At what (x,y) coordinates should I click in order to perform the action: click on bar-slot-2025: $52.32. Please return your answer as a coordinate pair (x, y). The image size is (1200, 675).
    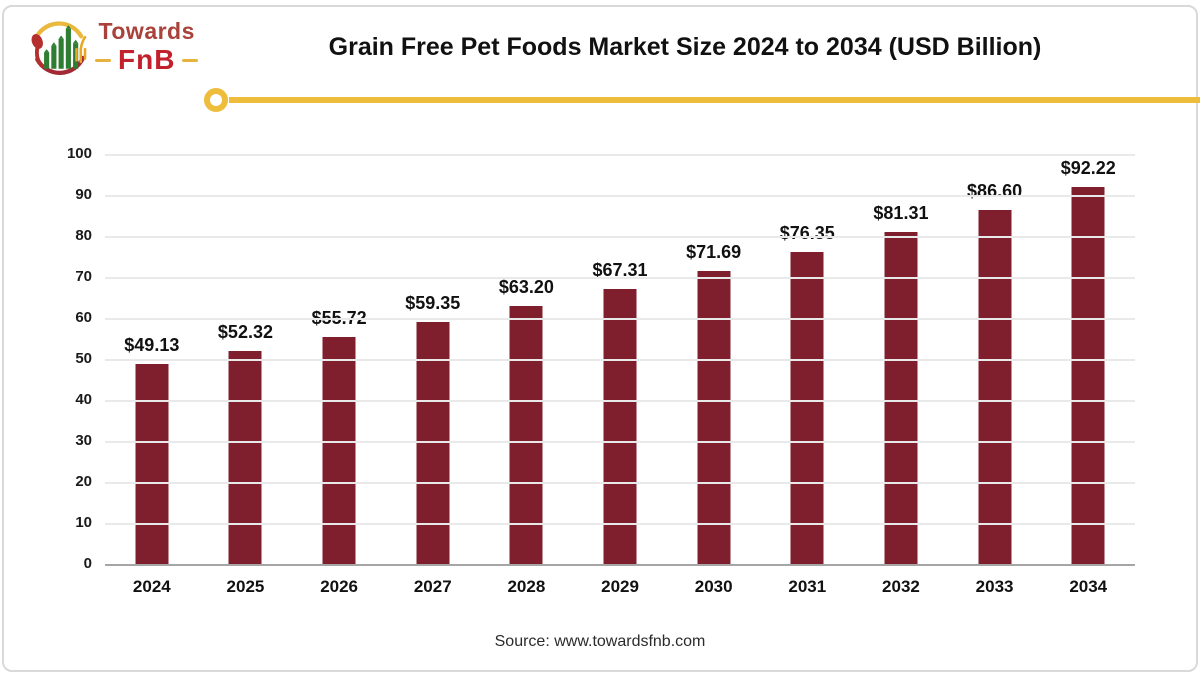
    Looking at the image, I should click on (246, 360).